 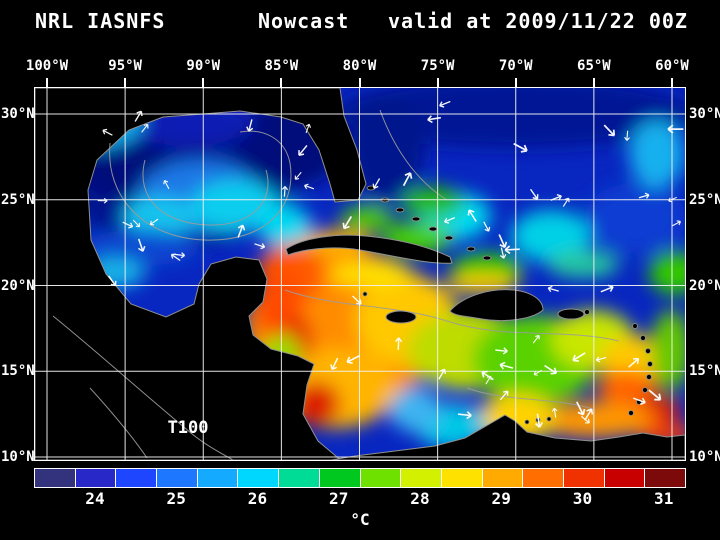 I want to click on lon-tick-label: 85°W, so click(x=281, y=66).